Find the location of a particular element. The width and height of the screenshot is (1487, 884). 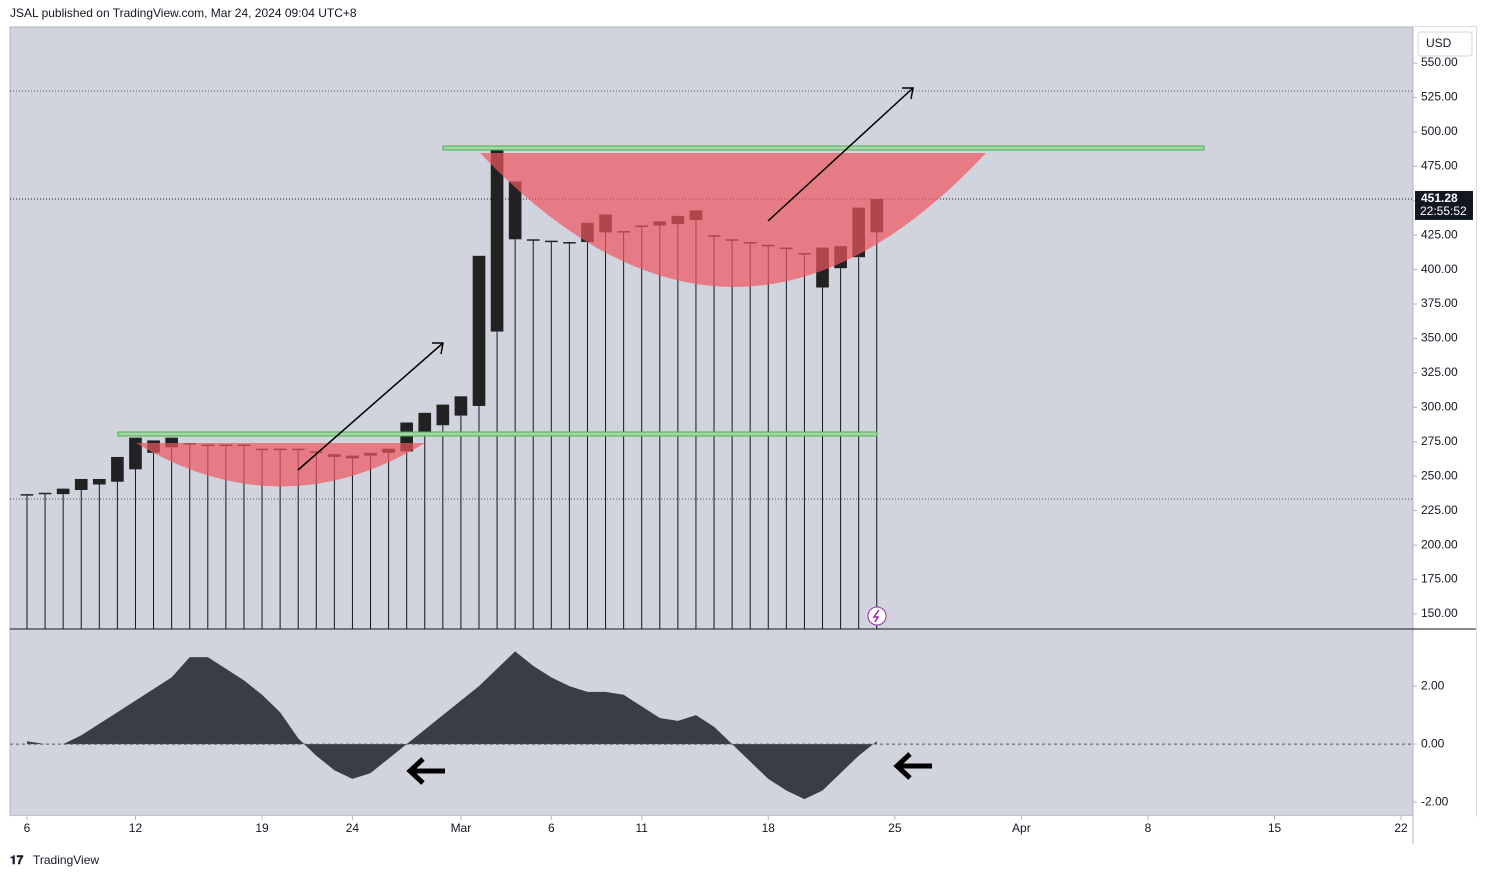

oscillator-area is located at coordinates (451, 725).